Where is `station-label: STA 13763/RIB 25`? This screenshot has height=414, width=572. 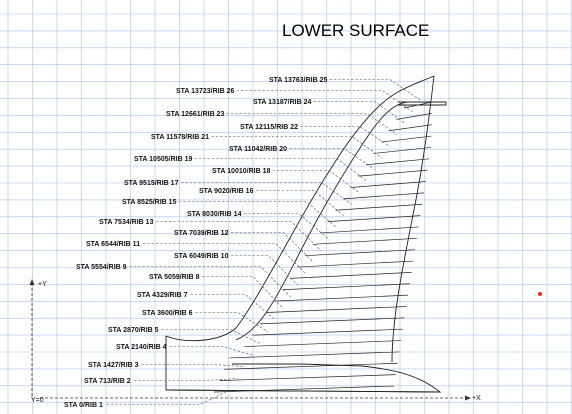 station-label: STA 13763/RIB 25 is located at coordinates (298, 80).